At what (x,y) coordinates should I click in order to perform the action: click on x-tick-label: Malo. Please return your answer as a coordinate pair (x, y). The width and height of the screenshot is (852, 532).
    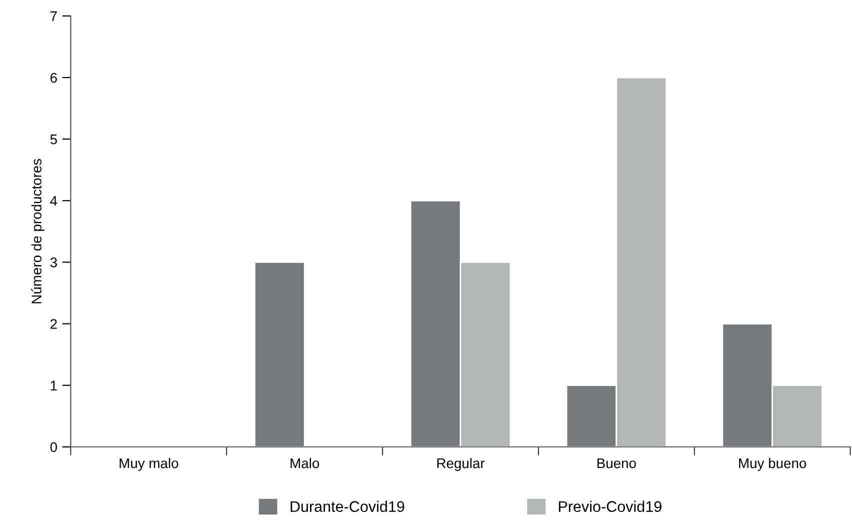
    Looking at the image, I should click on (305, 463).